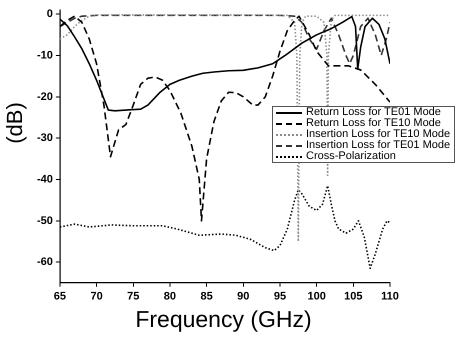 The image size is (474, 346). Describe the element at coordinates (133, 296) in the screenshot. I see `x-tick-label: 75` at that location.